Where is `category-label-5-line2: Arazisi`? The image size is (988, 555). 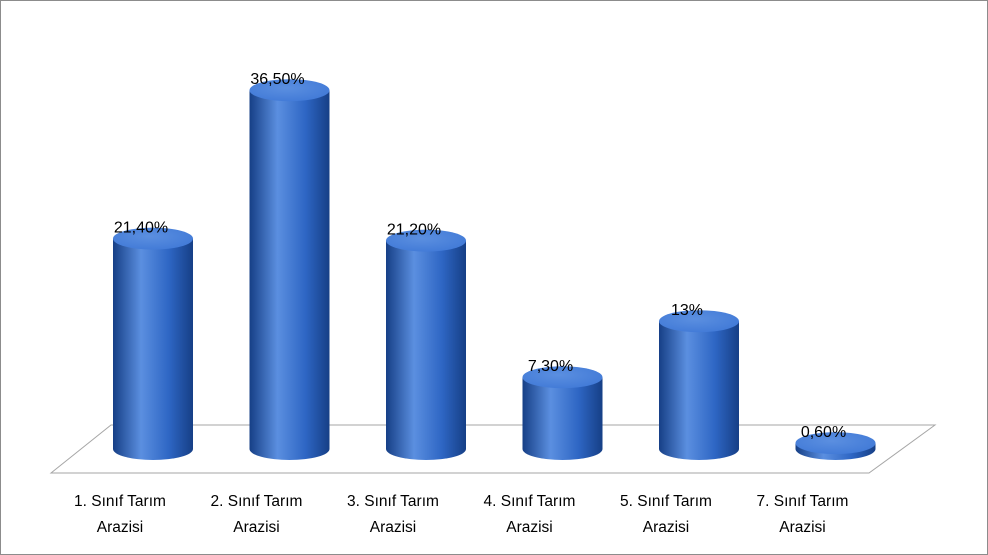
category-label-5-line2: Arazisi is located at coordinates (666, 527).